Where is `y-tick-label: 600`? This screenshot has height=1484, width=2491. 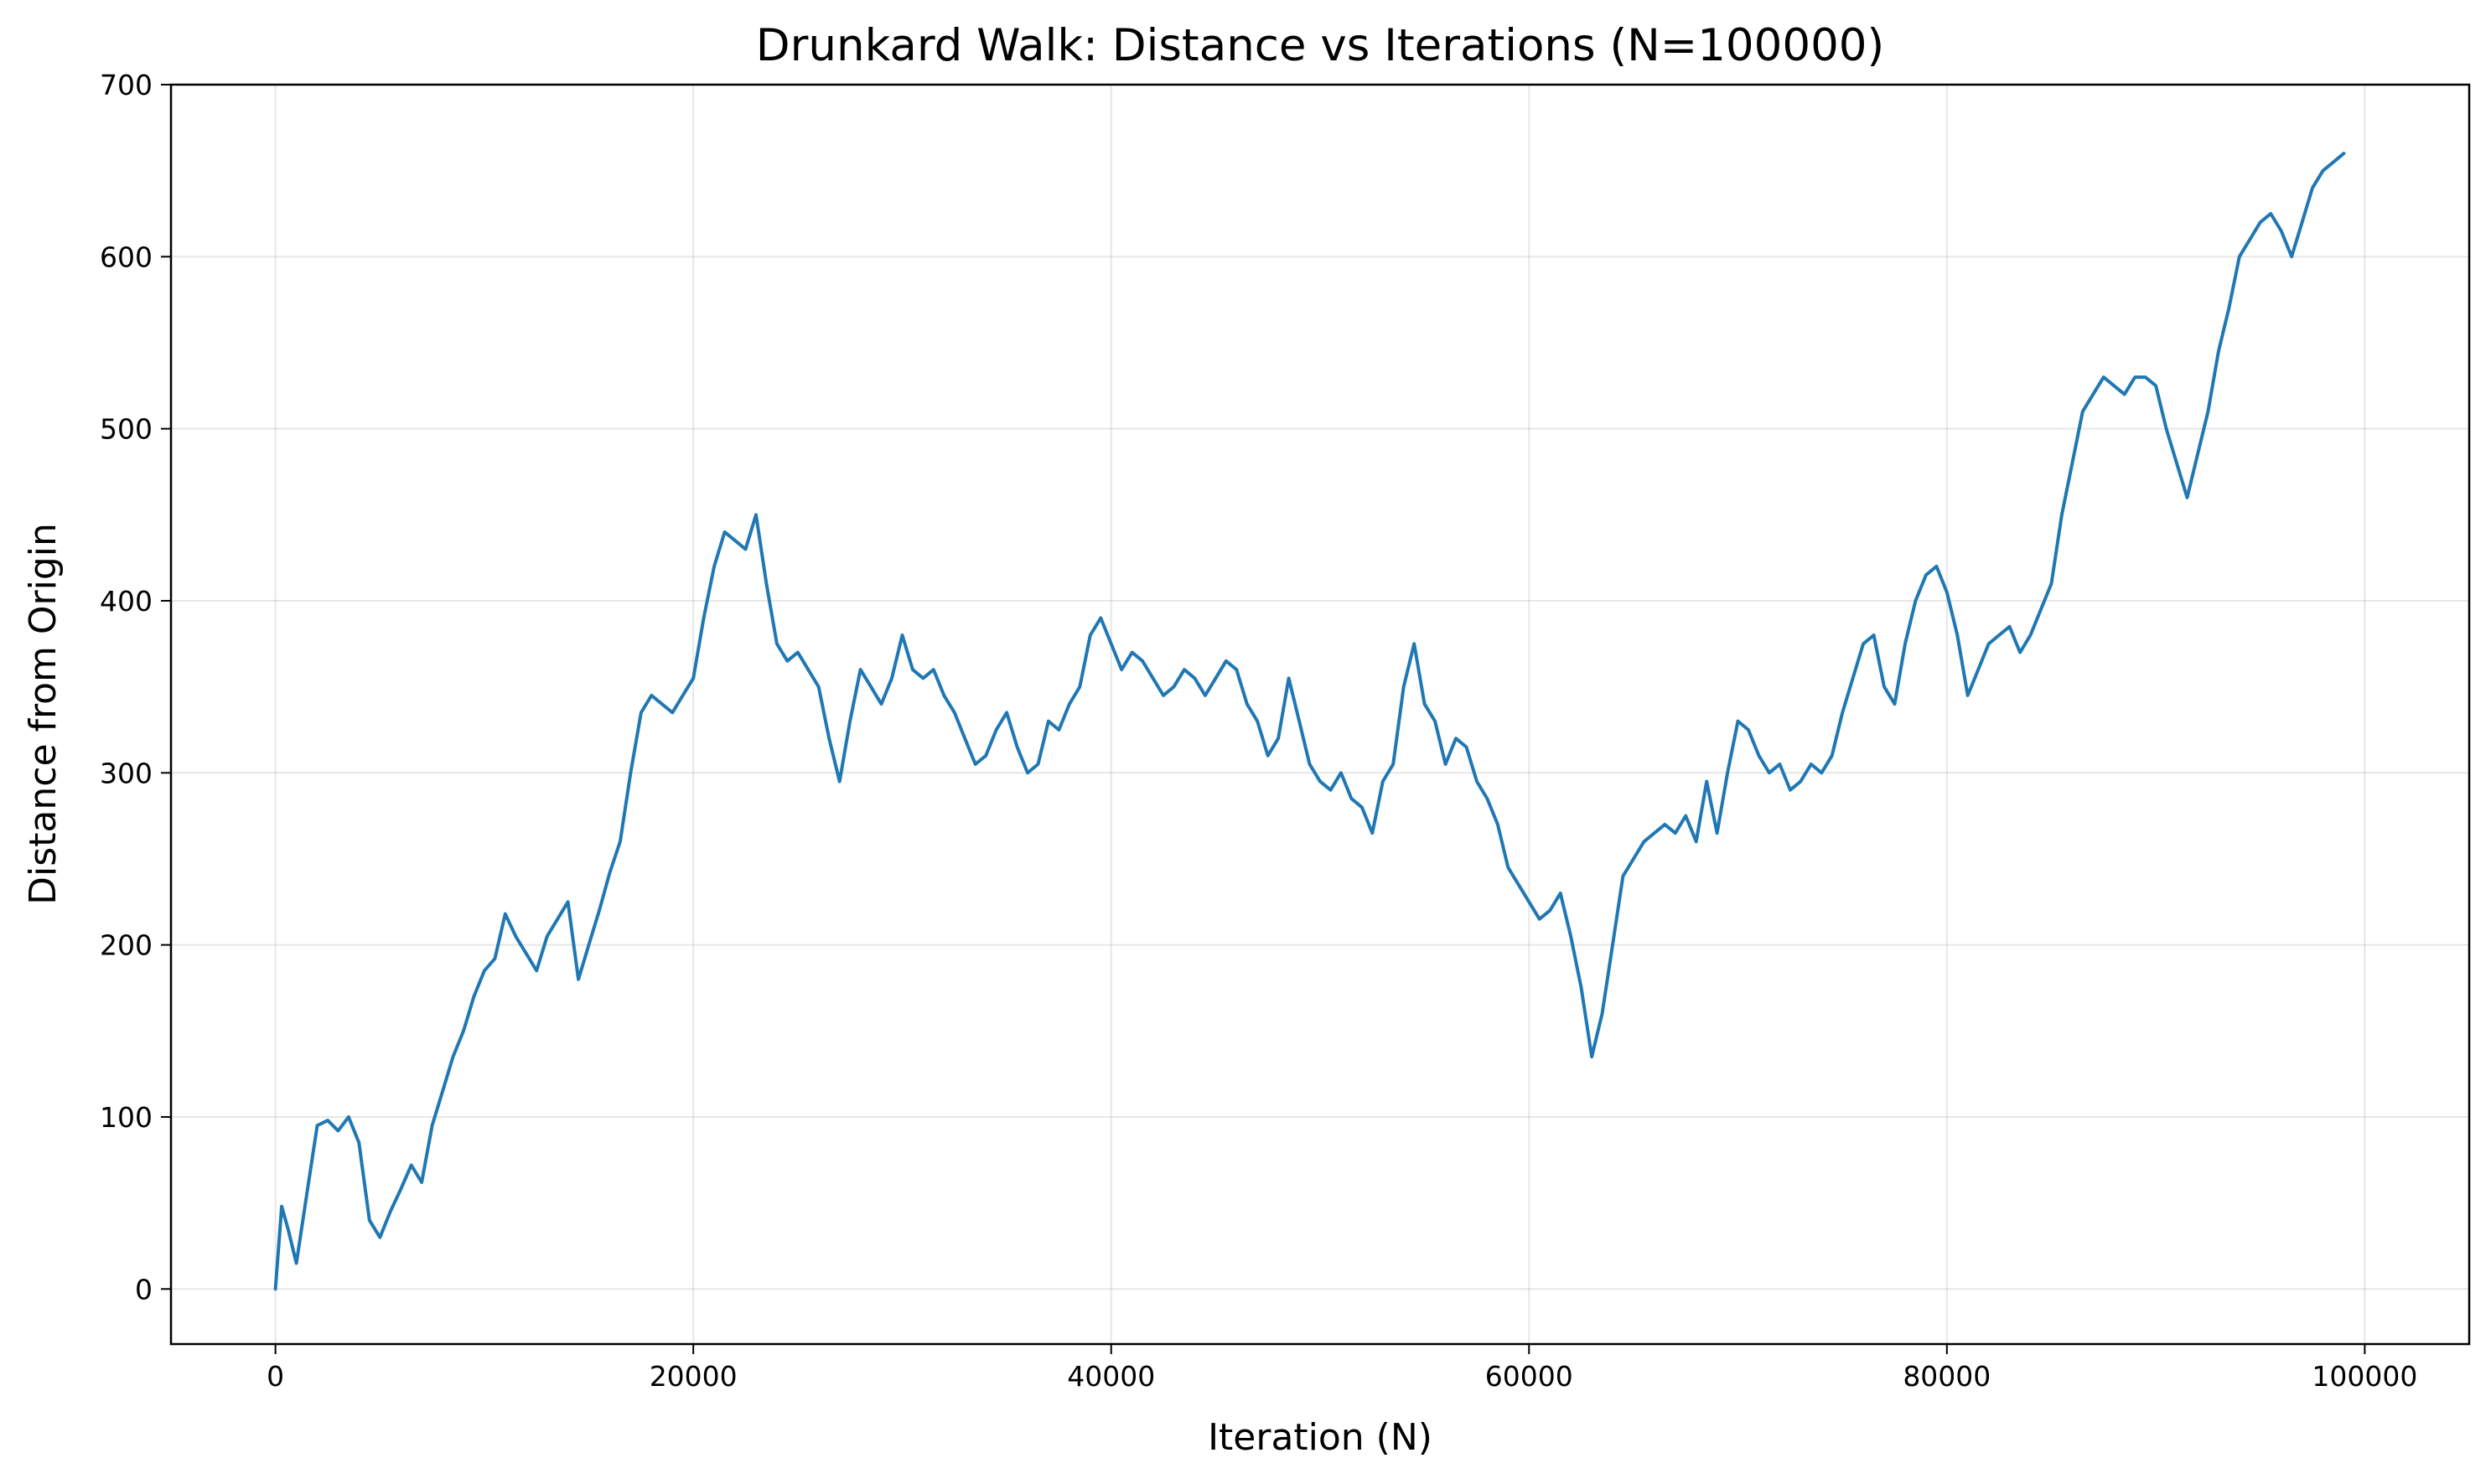
y-tick-label: 600 is located at coordinates (126, 256).